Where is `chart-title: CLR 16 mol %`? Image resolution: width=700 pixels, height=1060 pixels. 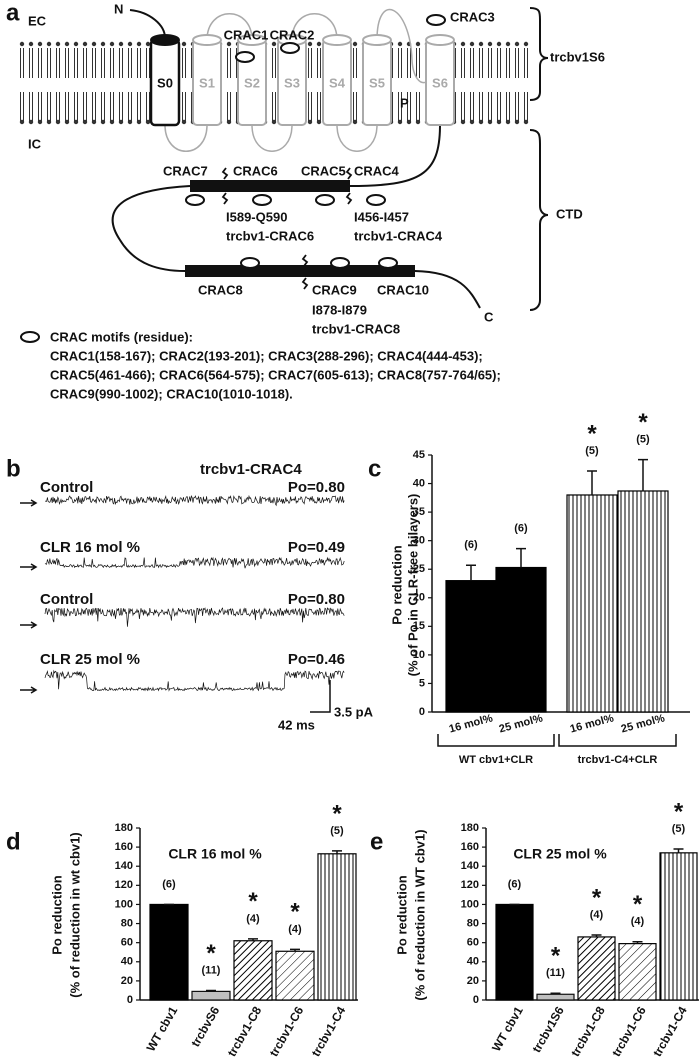 chart-title: CLR 16 mol % is located at coordinates (215, 854).